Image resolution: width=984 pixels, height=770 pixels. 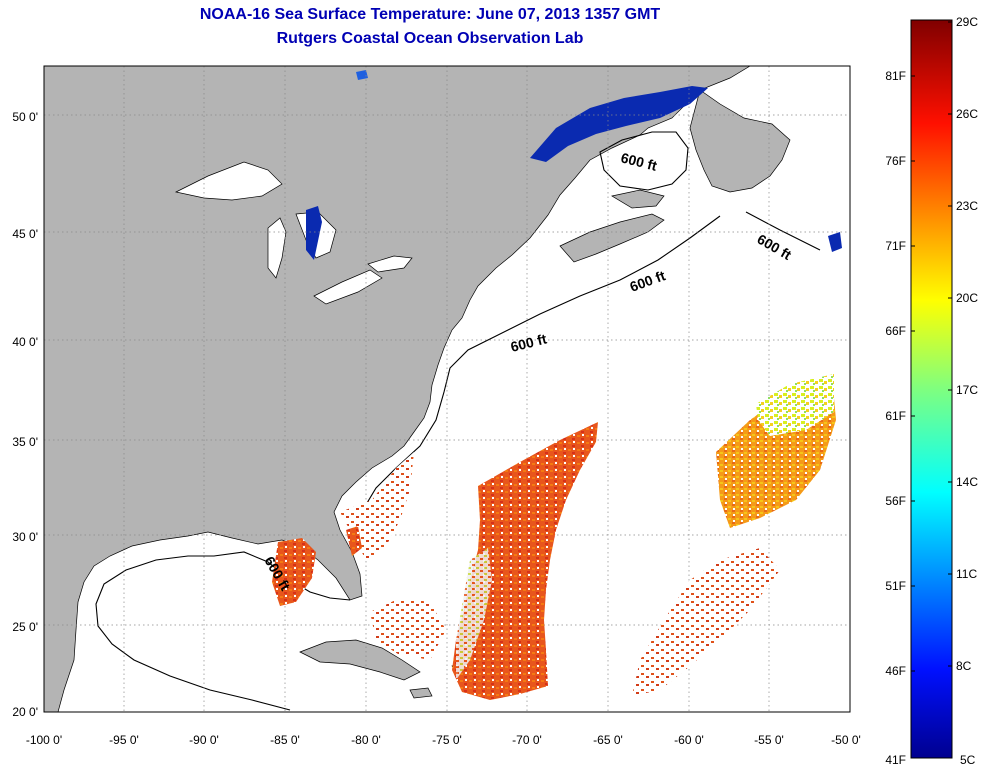 What do you see at coordinates (314, 233) in the screenshot?
I see `lake-nipigon-cold` at bounding box center [314, 233].